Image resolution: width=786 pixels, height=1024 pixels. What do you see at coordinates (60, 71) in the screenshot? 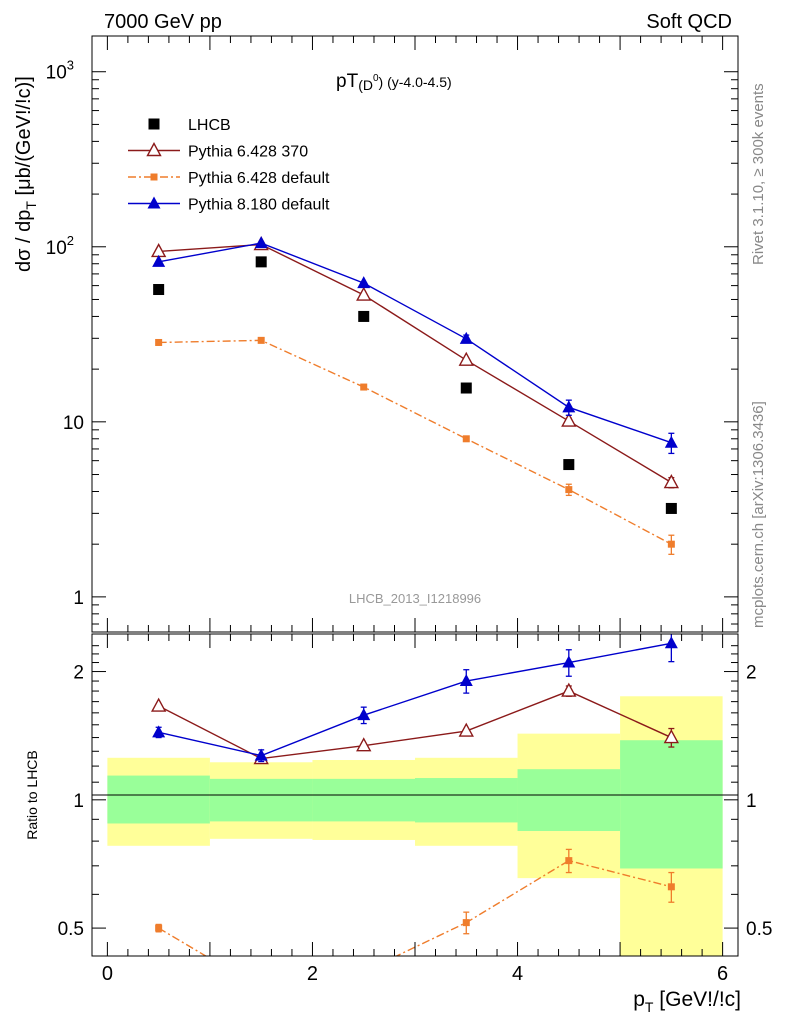
I see `y-tick-label: 10³` at bounding box center [60, 71].